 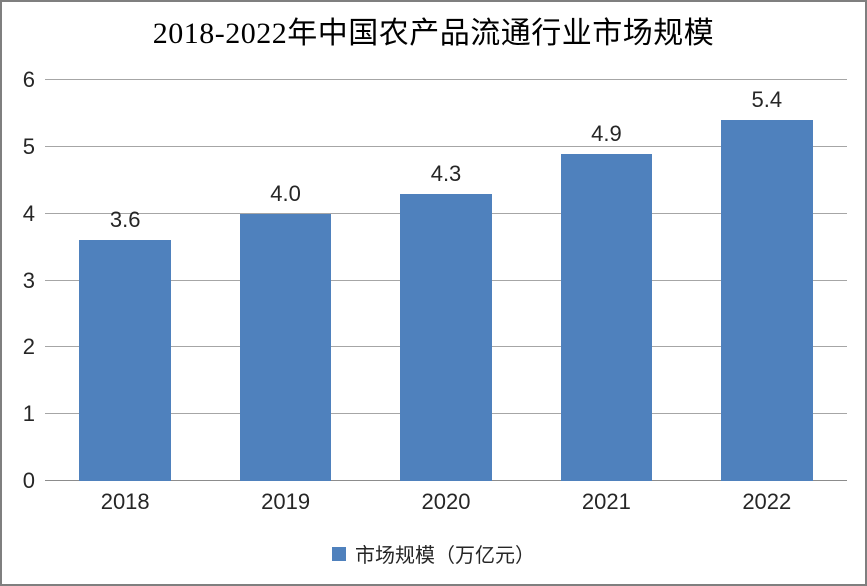 I want to click on x-axis-label-2020: 2020, so click(x=446, y=501).